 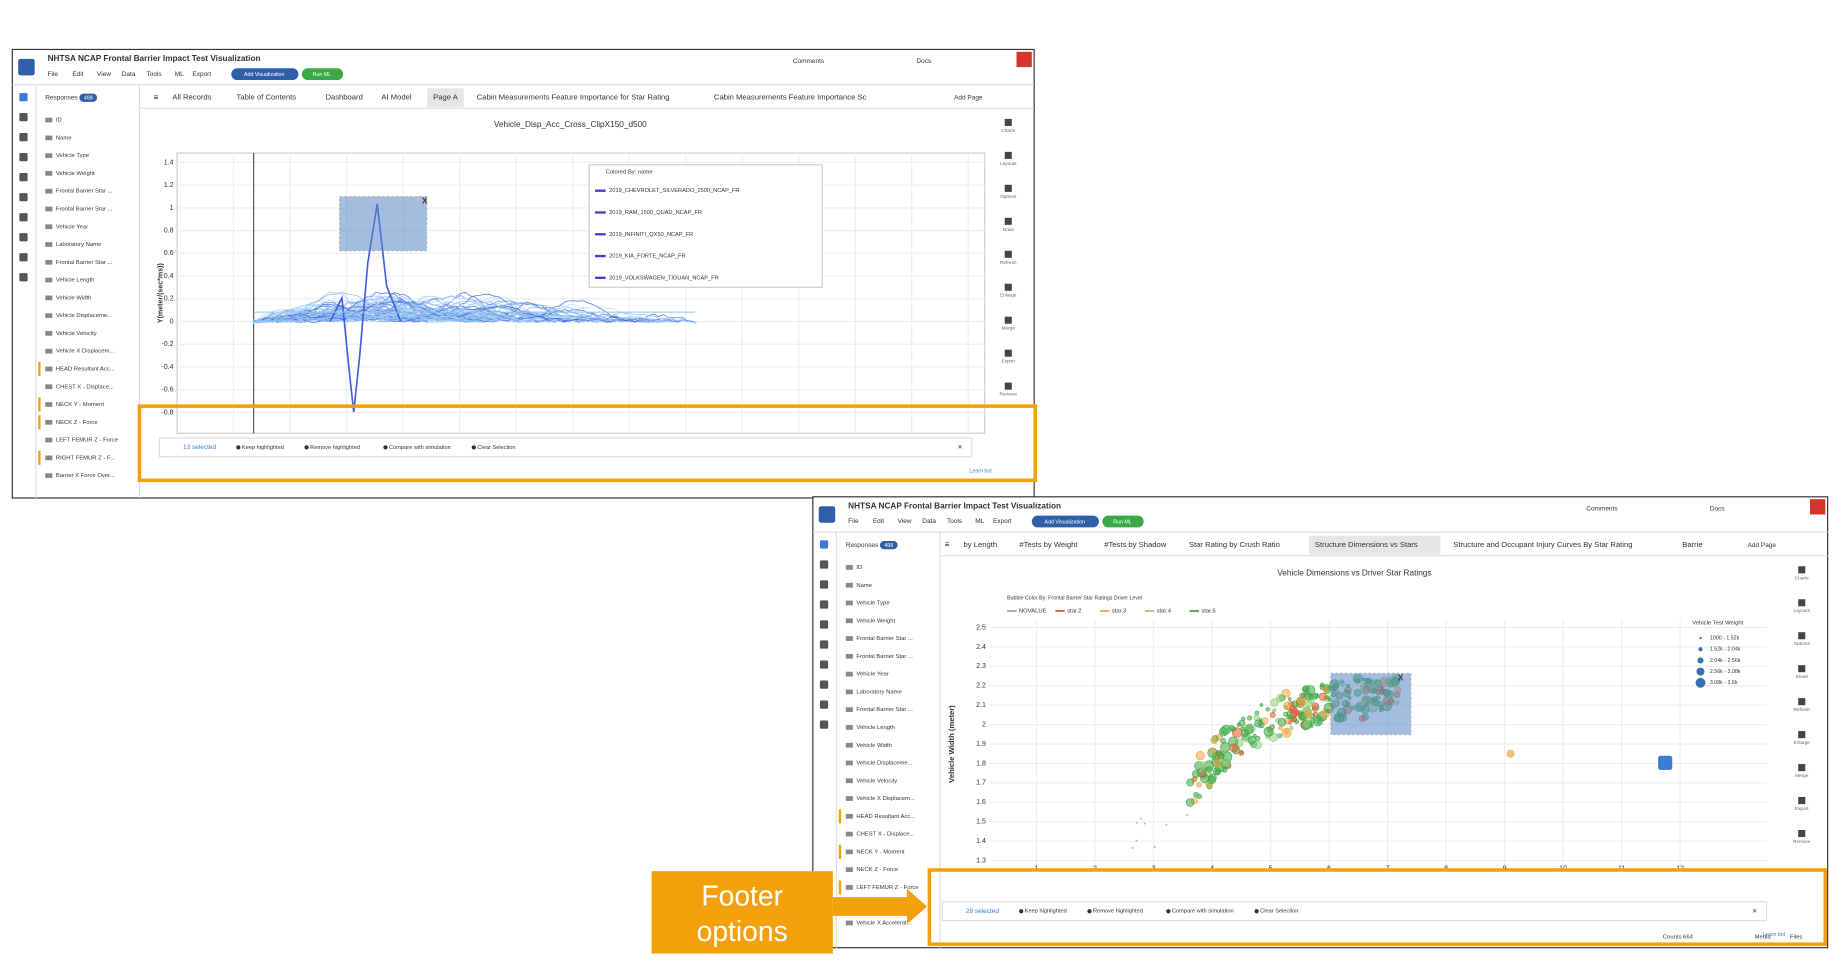 I want to click on tab: Star Rating by Crush Ratio, so click(x=1234, y=544).